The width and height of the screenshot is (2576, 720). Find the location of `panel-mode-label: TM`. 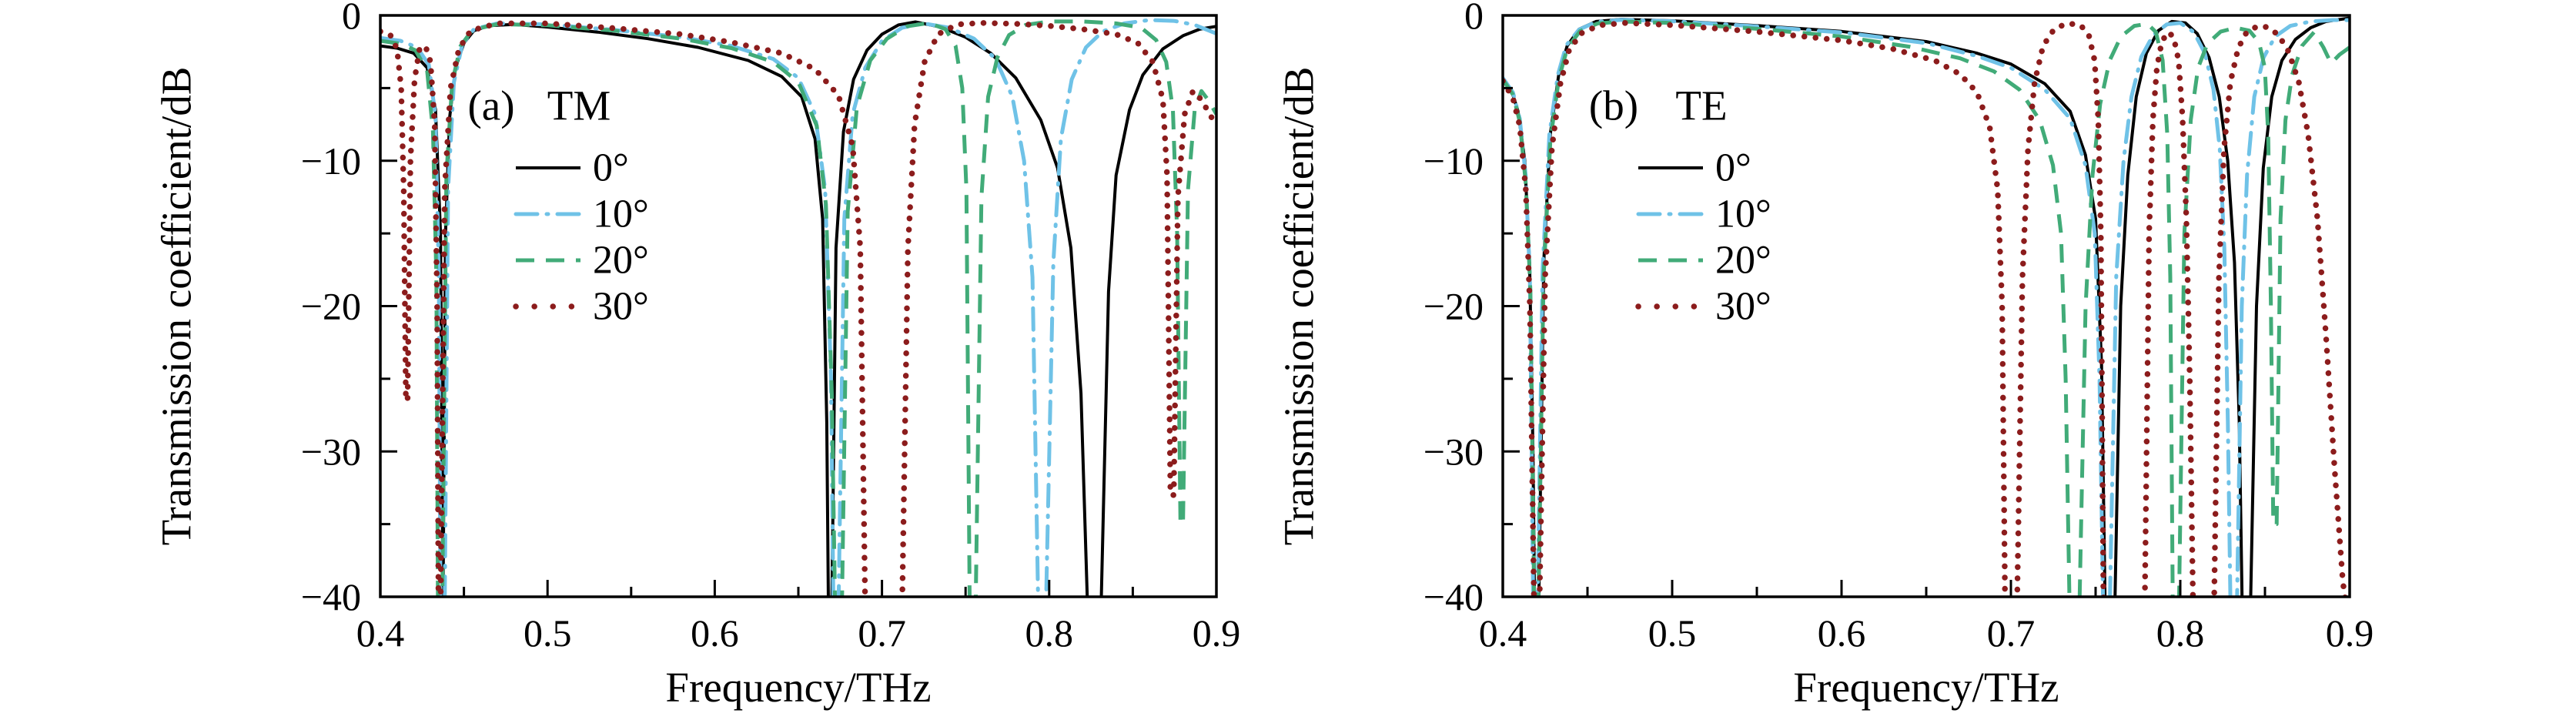

panel-mode-label: TM is located at coordinates (579, 105).